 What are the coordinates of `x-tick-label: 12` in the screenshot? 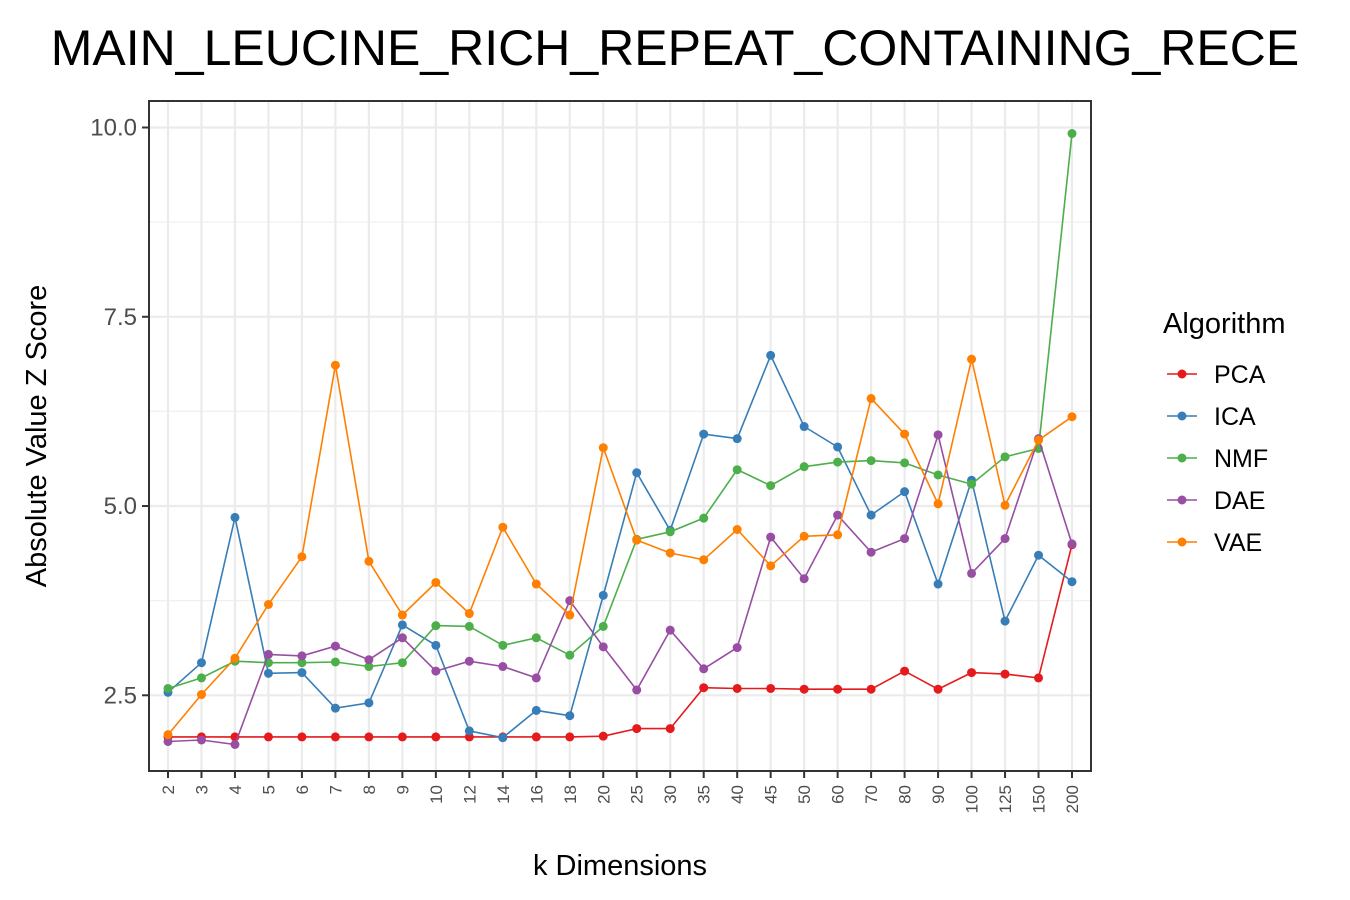 It's located at (469, 794).